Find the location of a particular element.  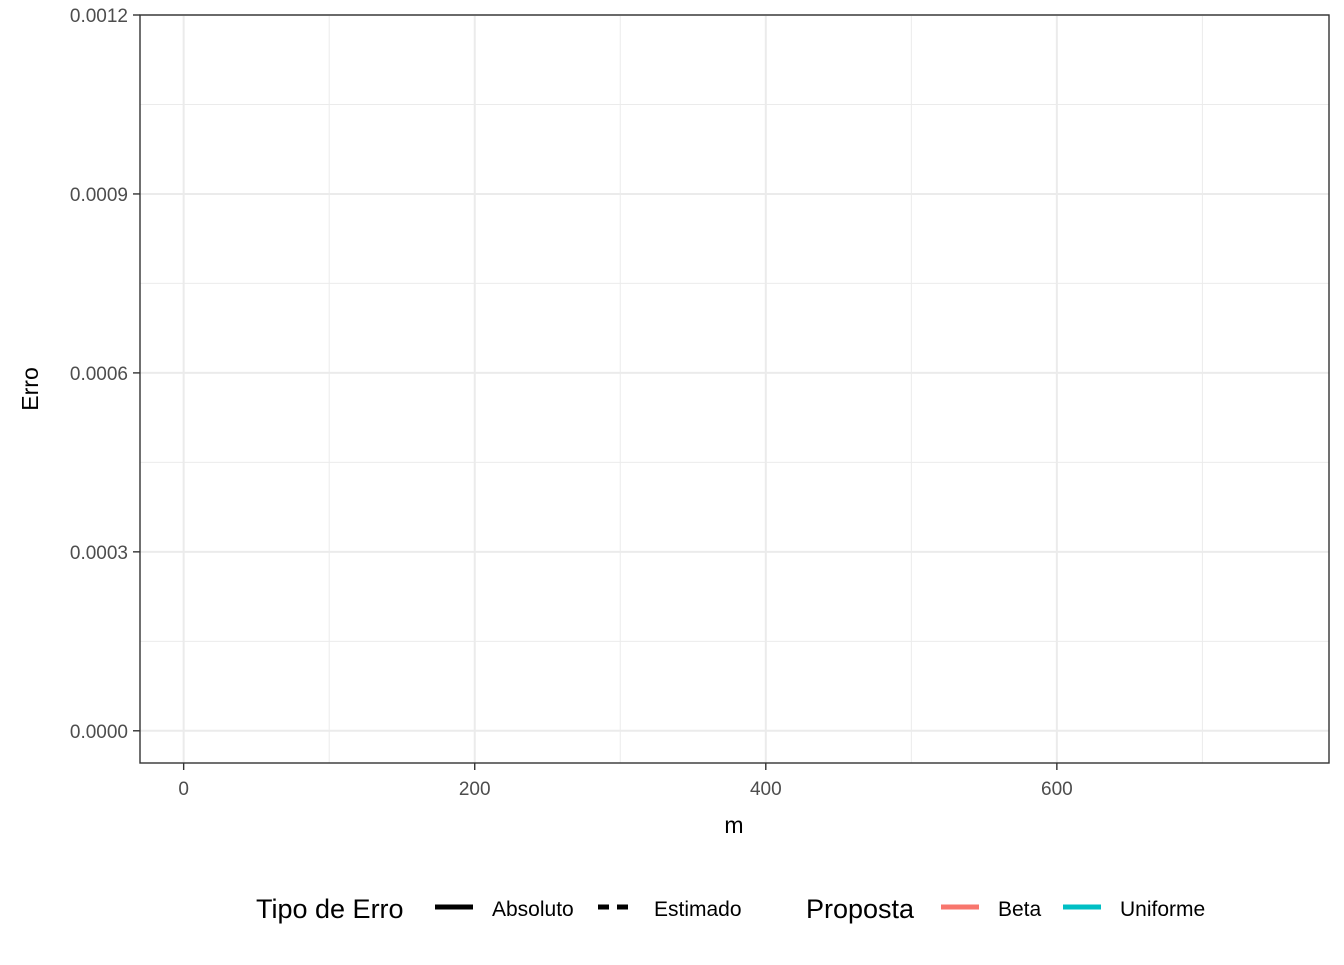

y-tick-label: 0.0006 is located at coordinates (99, 374).